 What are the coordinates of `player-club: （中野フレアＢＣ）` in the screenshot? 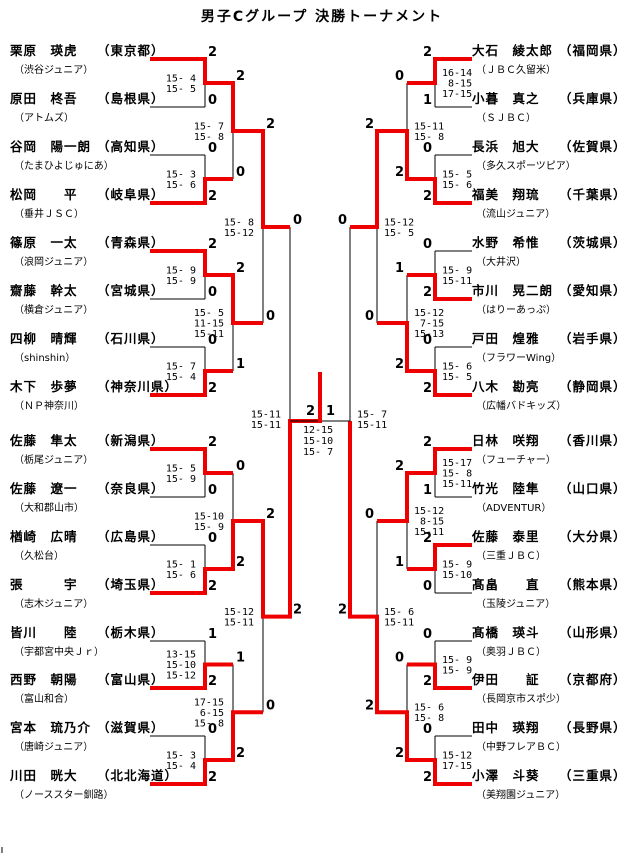 It's located at (521, 746).